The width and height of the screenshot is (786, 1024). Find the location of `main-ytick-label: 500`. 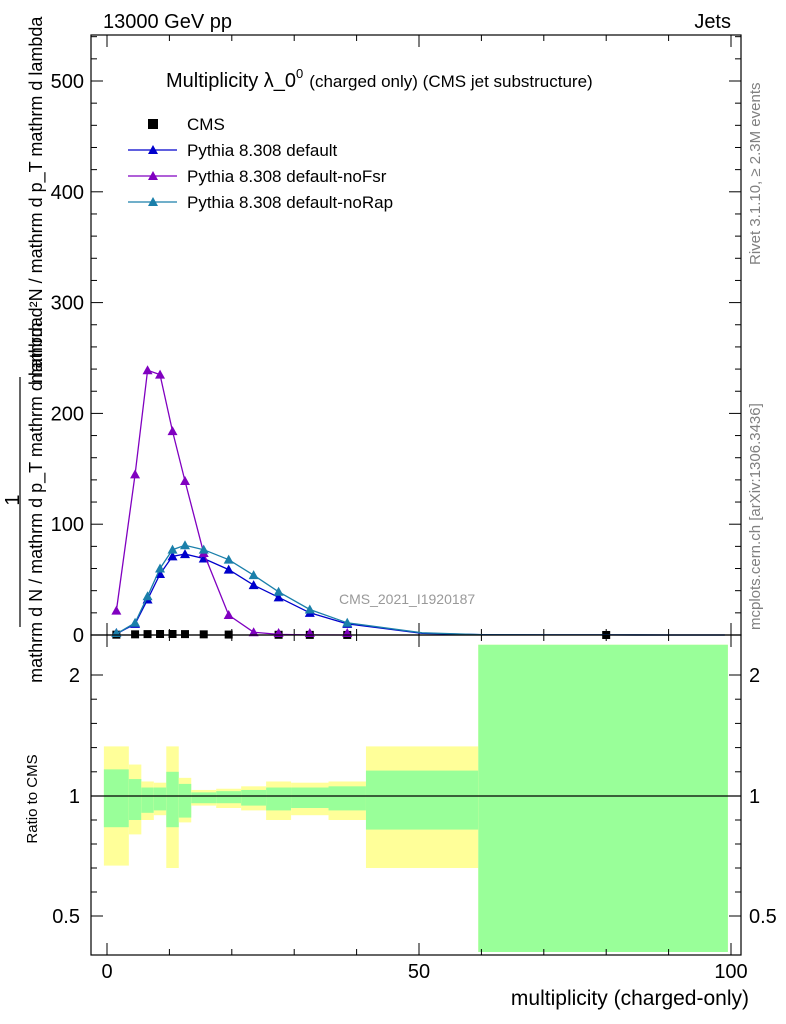

main-ytick-label: 500 is located at coordinates (67, 82).